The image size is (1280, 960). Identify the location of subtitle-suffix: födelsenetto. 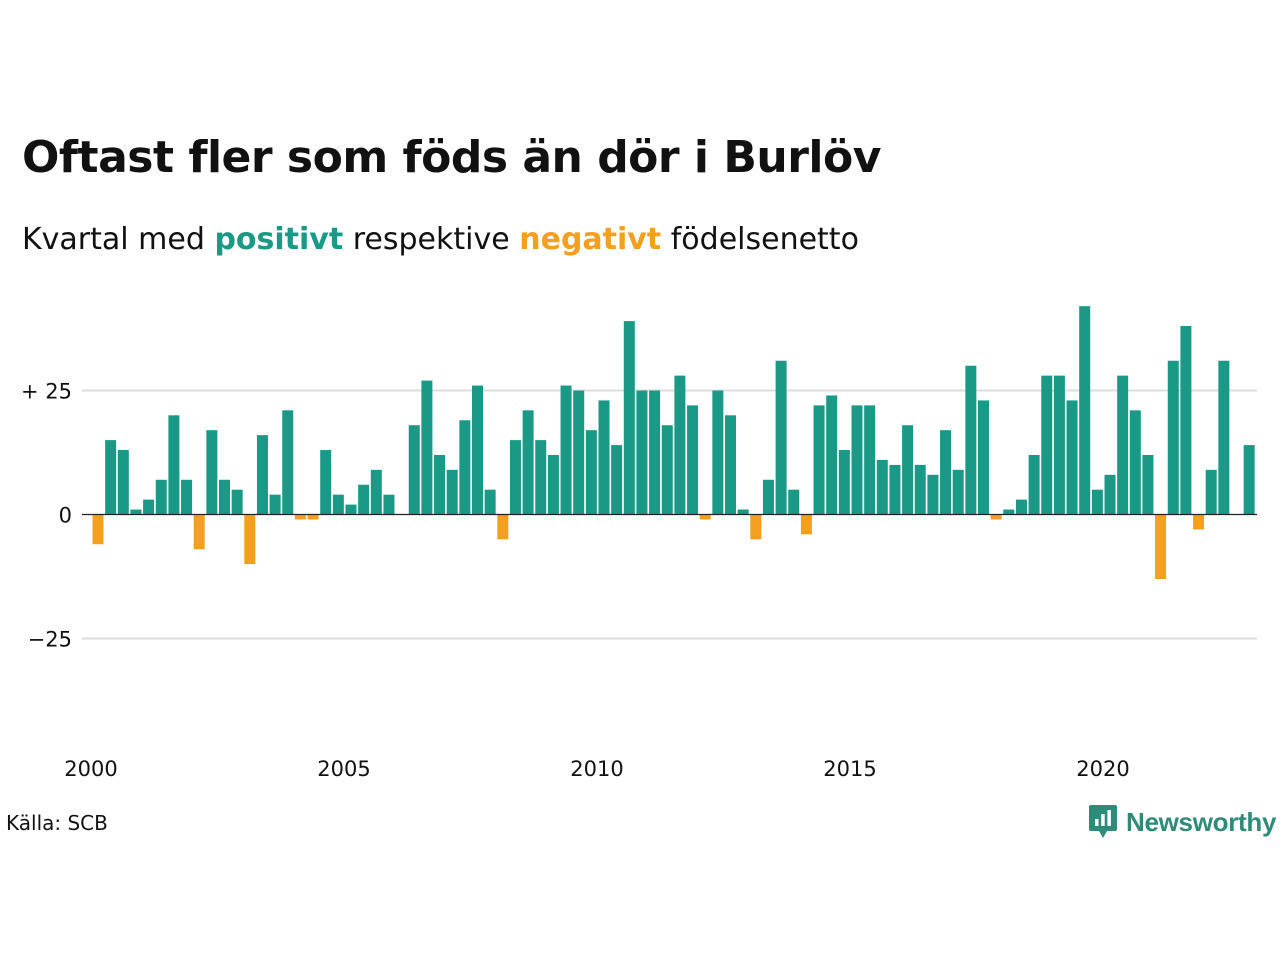
(764, 239).